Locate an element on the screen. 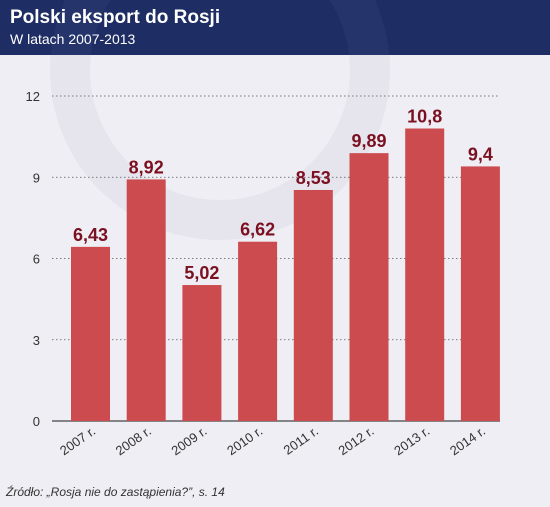 This screenshot has width=550, height=507. y-tick-label: 12 is located at coordinates (33, 96).